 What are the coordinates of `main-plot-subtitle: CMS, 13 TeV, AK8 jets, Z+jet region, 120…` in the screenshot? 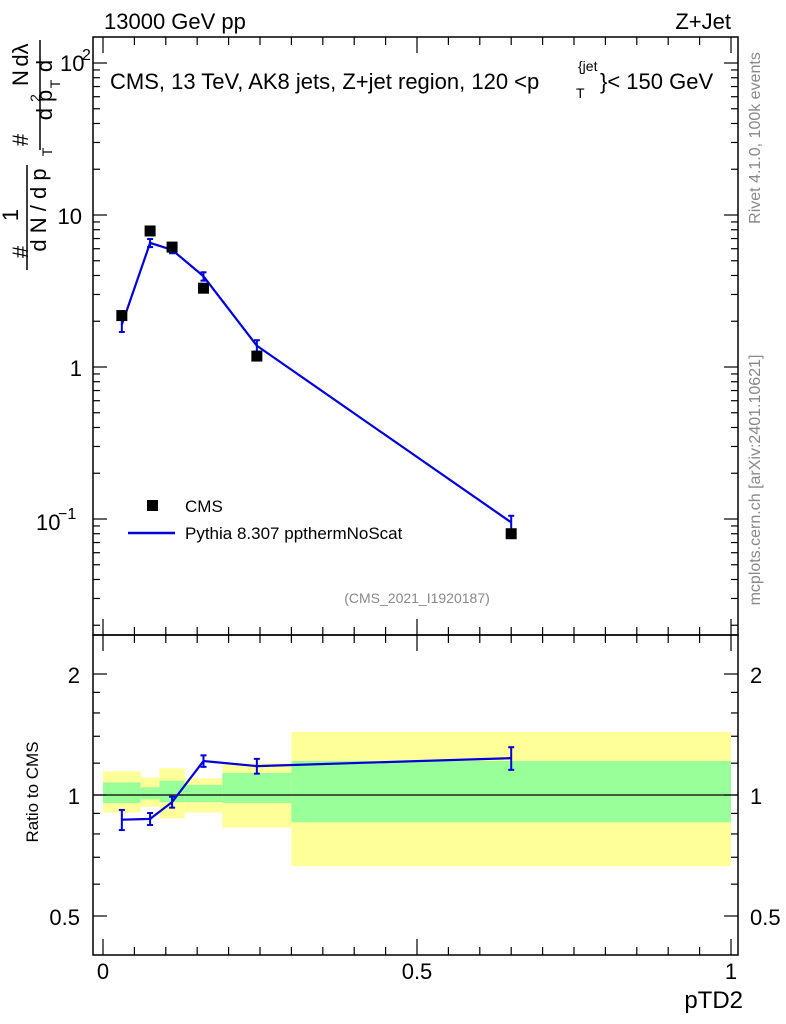 It's located at (411, 79).